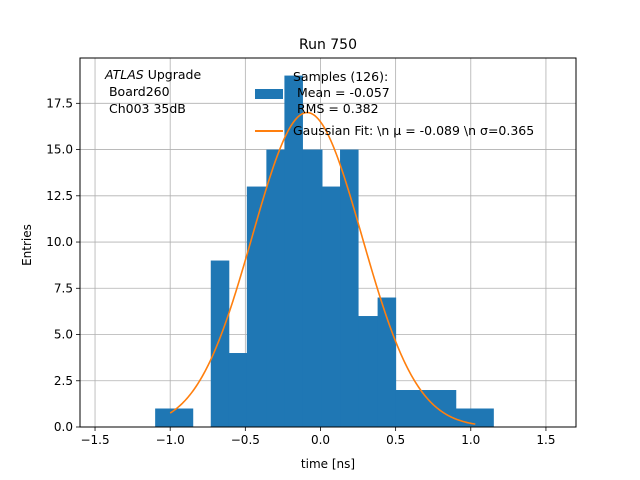 The width and height of the screenshot is (640, 480). Describe the element at coordinates (63, 335) in the screenshot. I see `y-tick-label: 5.0` at that location.